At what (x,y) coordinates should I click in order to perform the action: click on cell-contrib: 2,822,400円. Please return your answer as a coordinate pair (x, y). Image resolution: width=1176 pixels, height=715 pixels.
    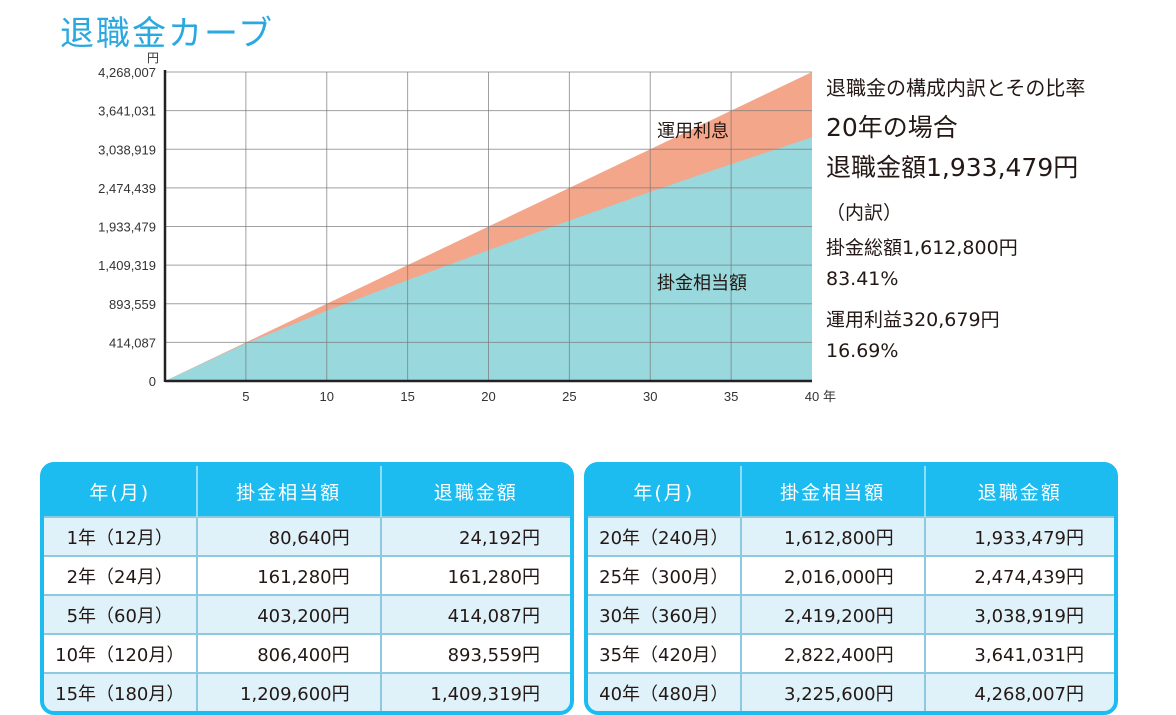
    Looking at the image, I should click on (833, 653).